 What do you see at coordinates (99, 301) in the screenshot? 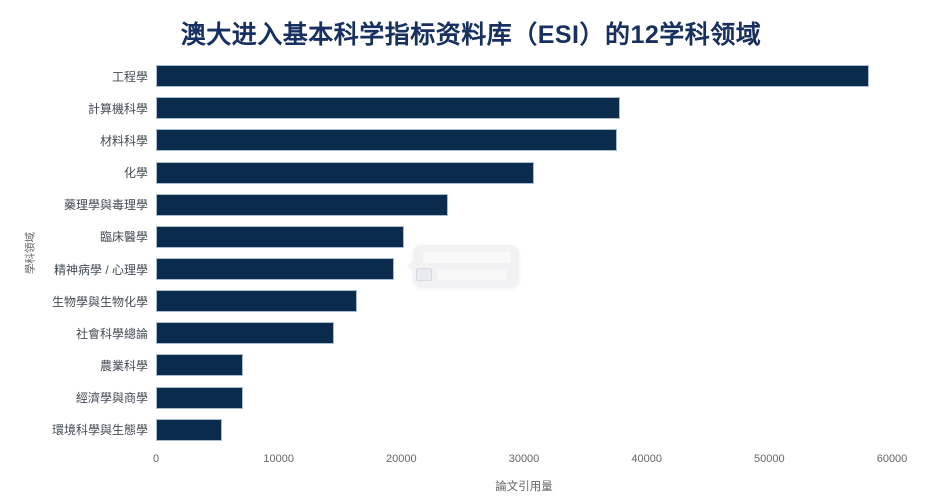
I see `category-label: 生物學與生物化學` at bounding box center [99, 301].